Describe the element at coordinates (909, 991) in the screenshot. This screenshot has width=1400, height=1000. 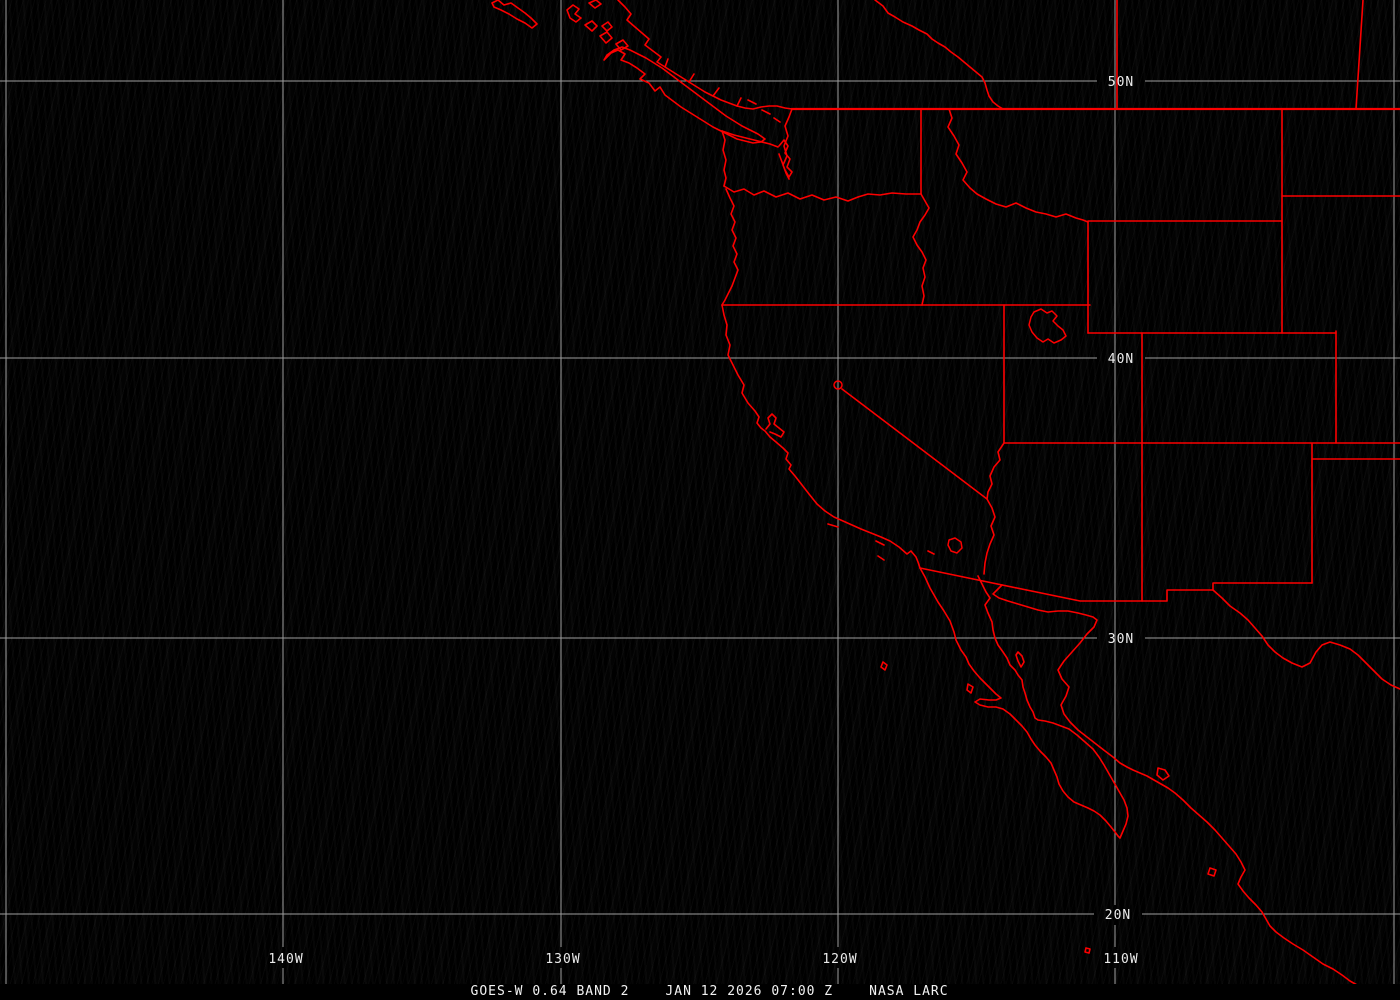
I see `caption-credit: NASA LARC` at that location.